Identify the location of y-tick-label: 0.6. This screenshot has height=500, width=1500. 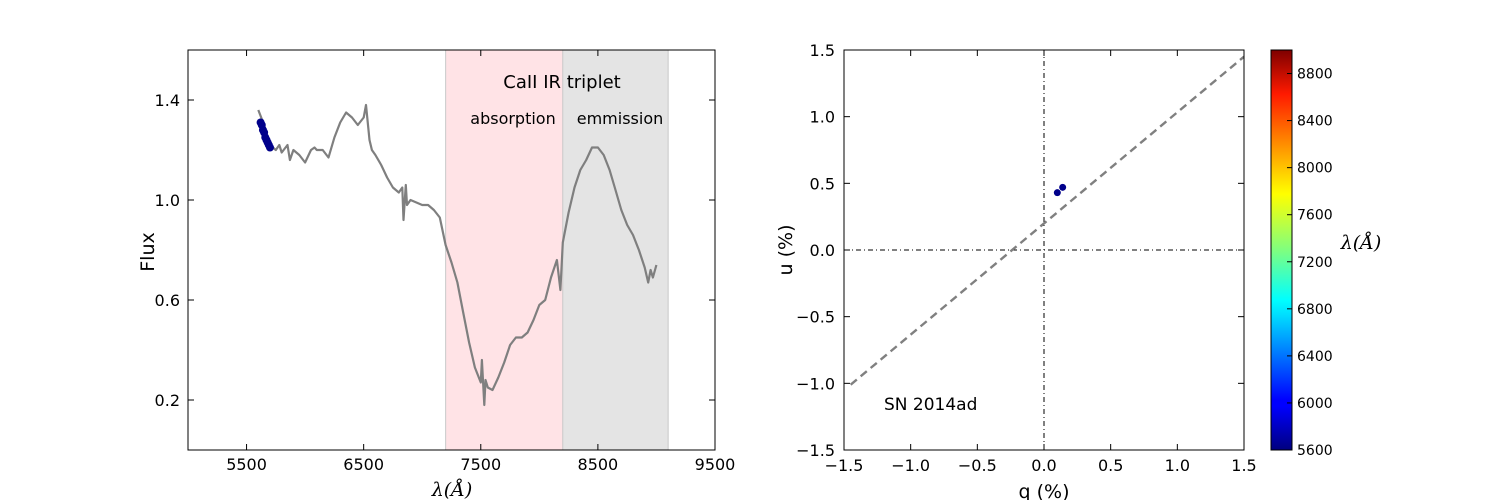
(167, 300).